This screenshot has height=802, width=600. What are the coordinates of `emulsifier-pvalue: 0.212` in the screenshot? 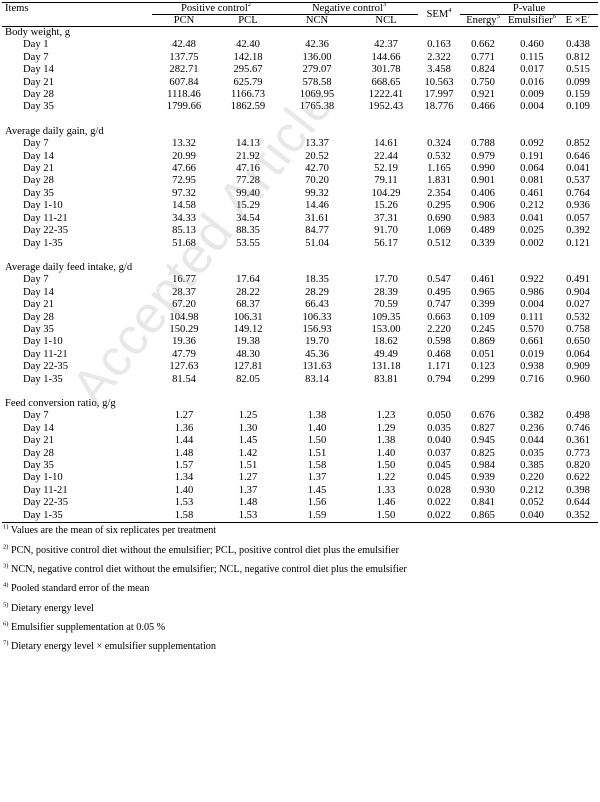 It's located at (532, 490).